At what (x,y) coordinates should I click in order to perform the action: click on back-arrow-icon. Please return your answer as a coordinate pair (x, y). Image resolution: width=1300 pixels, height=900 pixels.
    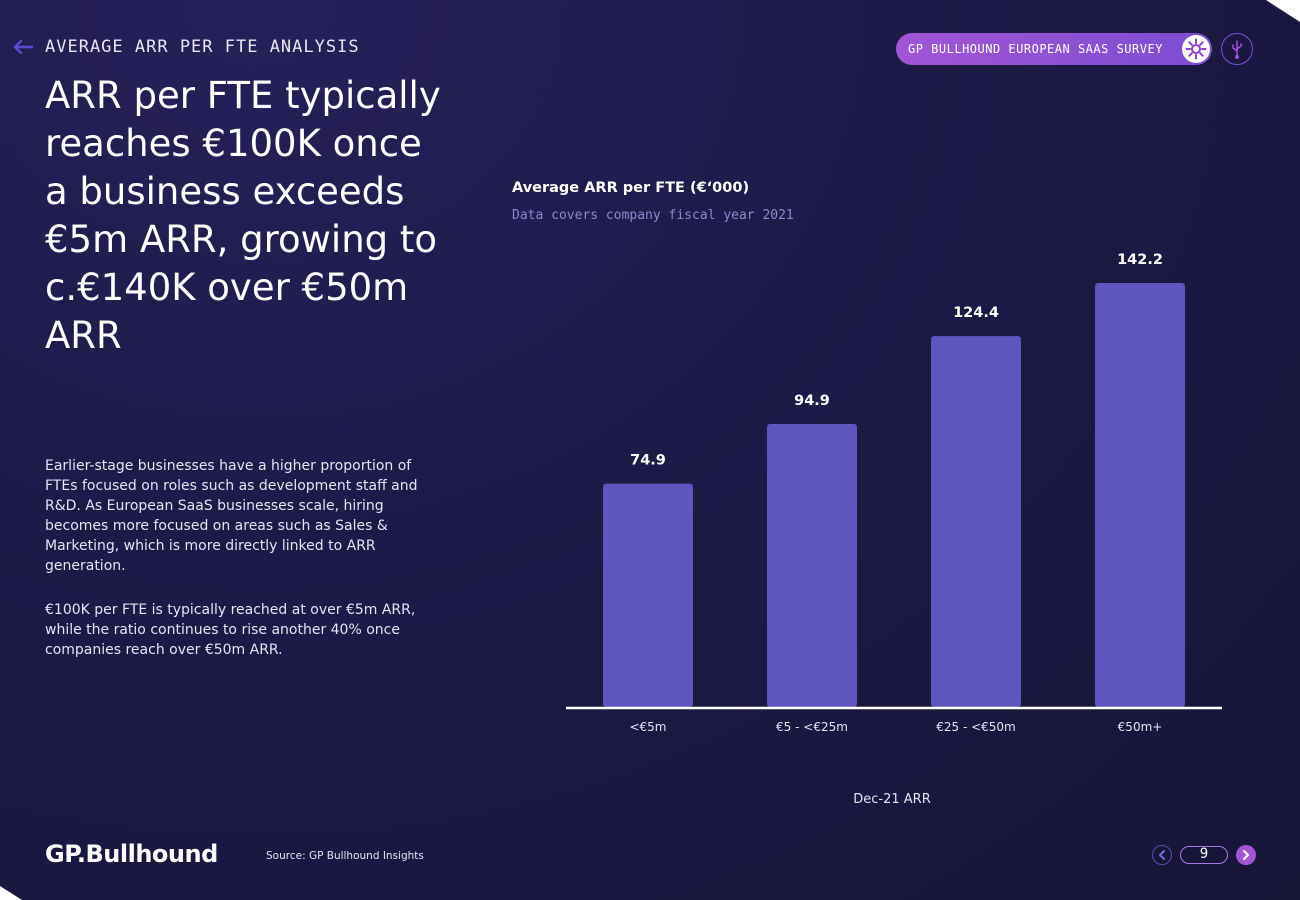
    Looking at the image, I should click on (23, 47).